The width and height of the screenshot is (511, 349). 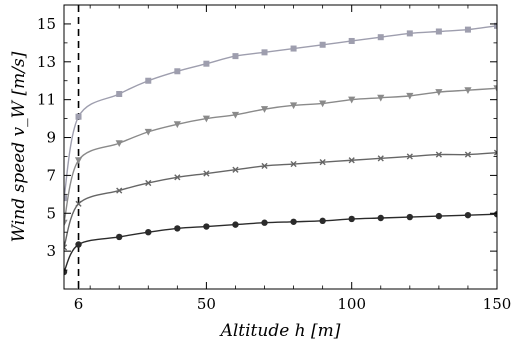 What do you see at coordinates (497, 304) in the screenshot?
I see `x-tick-label: 150` at bounding box center [497, 304].